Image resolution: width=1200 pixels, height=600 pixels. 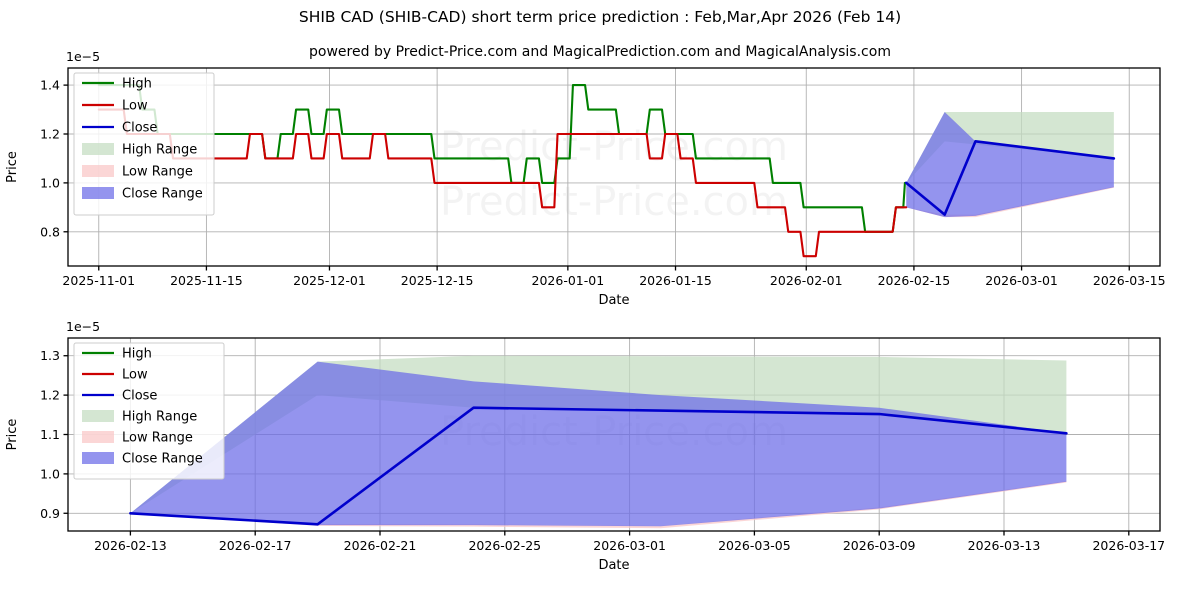 I want to click on svg-text: 2026-02-15, so click(x=914, y=280).